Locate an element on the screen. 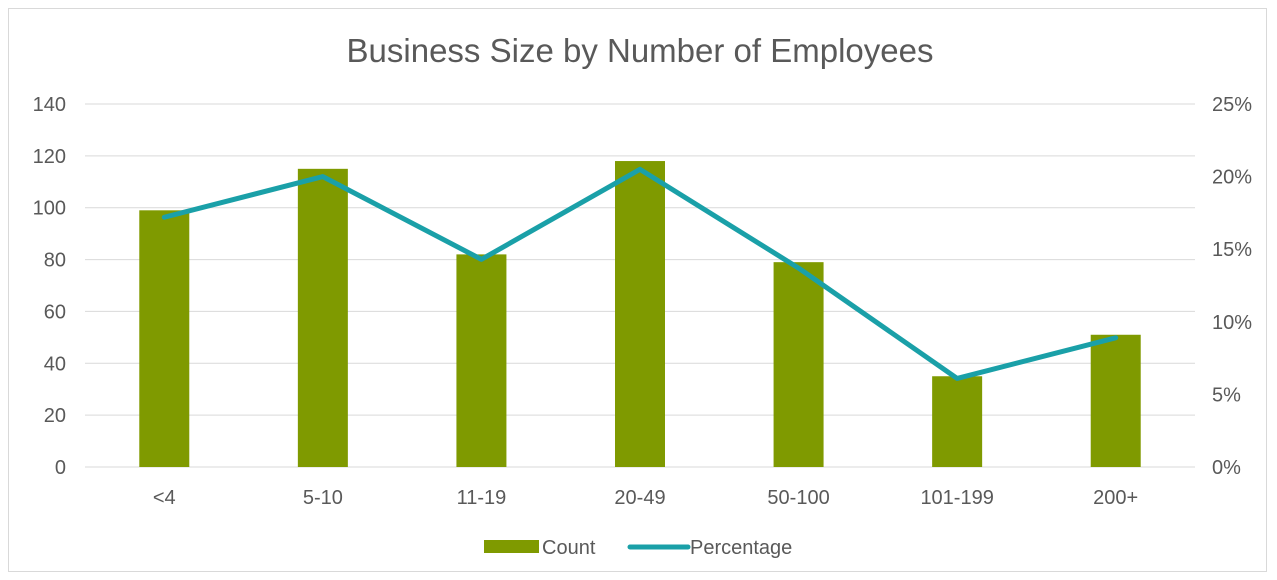 The image size is (1277, 580). y-left-tick-label: 100 is located at coordinates (49, 209).